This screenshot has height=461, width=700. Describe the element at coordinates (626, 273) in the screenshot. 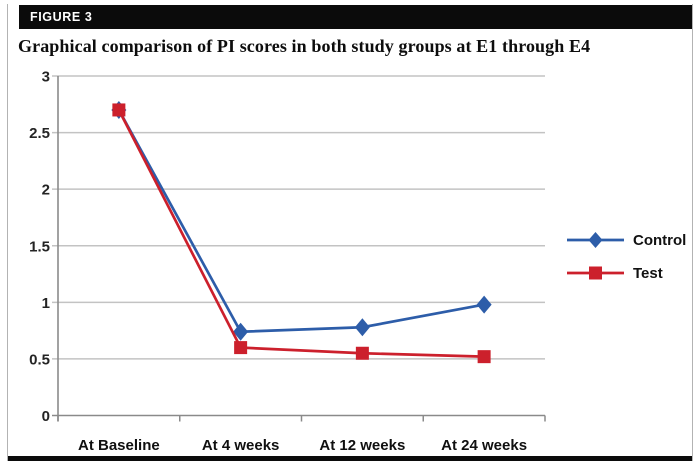

I see `legend-item-test: Test` at that location.